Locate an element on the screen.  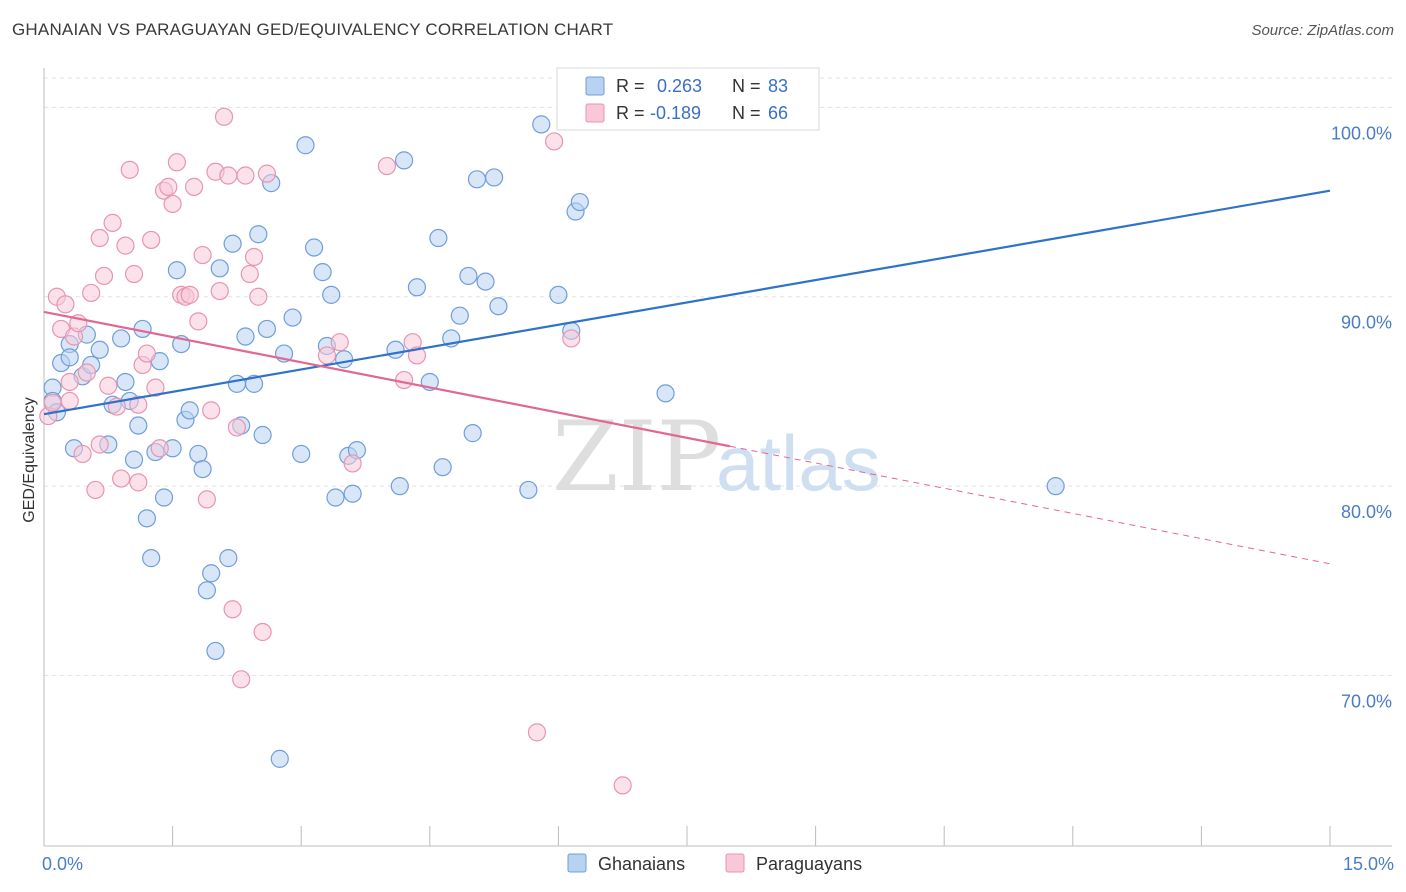
ghanaian-r-label: R = is located at coordinates (630, 86).